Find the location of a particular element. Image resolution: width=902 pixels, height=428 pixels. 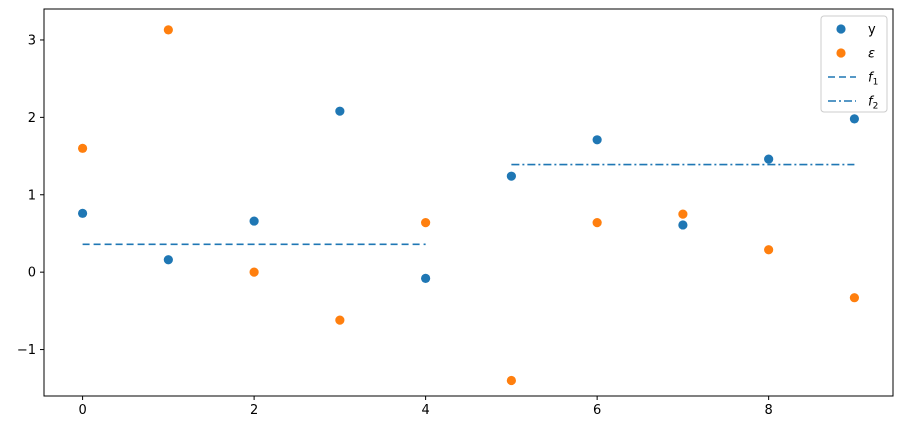

x-tick-label: 4 is located at coordinates (425, 410).